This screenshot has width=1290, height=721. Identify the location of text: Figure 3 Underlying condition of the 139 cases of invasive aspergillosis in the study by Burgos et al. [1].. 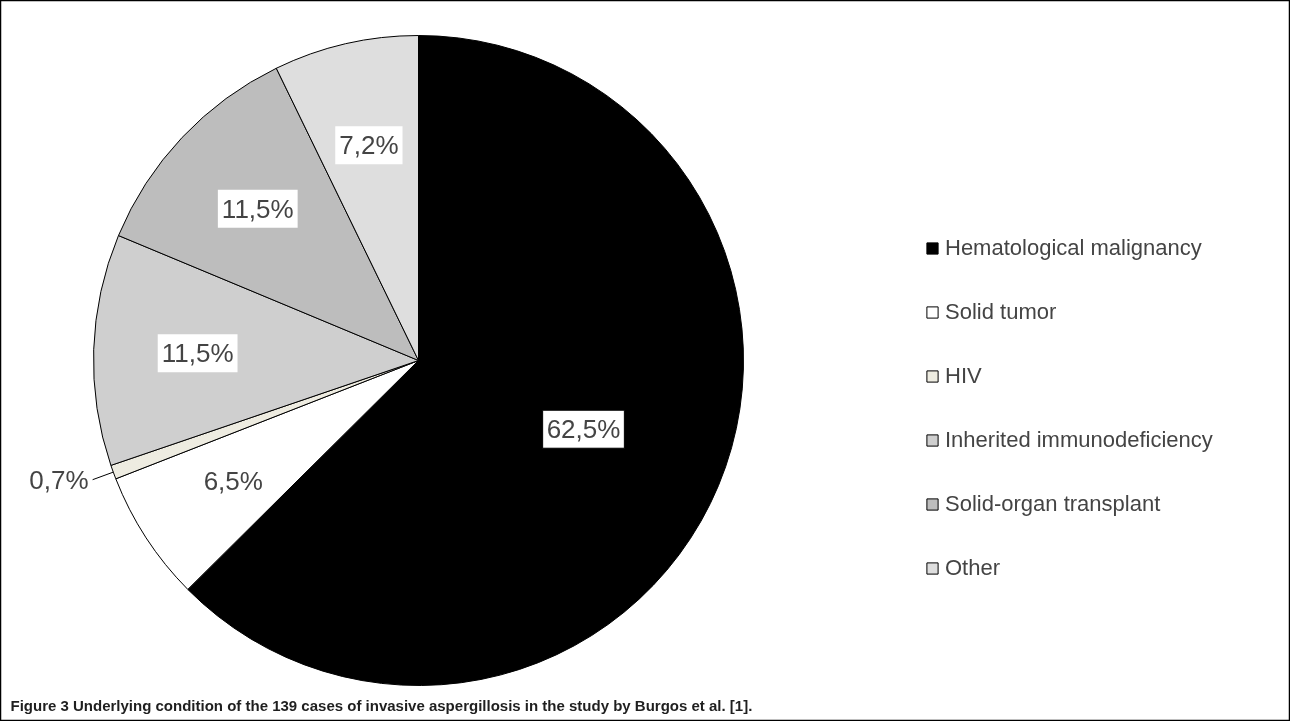
(381, 705).